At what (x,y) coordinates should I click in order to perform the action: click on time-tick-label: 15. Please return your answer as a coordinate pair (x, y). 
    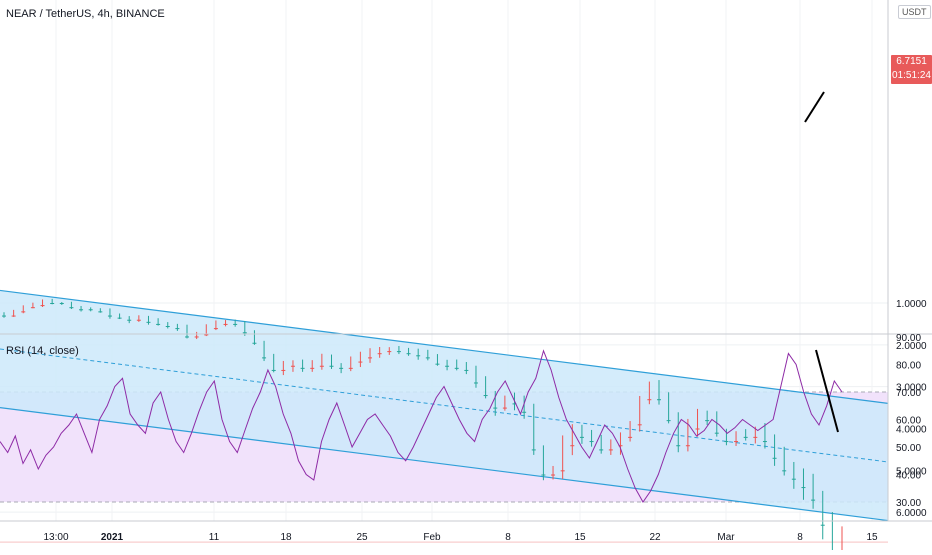
    Looking at the image, I should click on (580, 537).